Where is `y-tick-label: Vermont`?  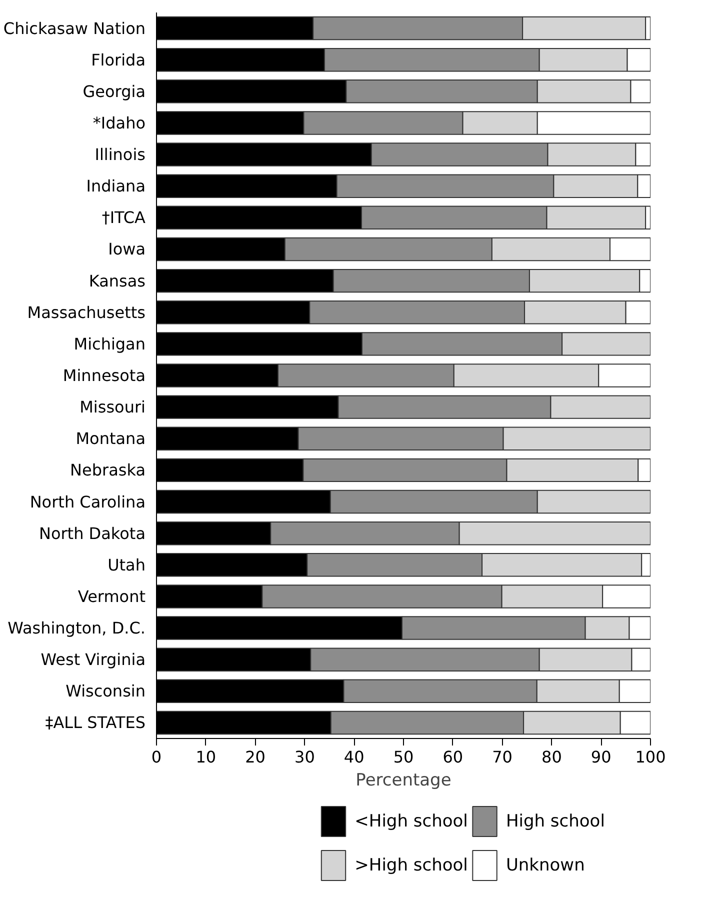 y-tick-label: Vermont is located at coordinates (112, 596).